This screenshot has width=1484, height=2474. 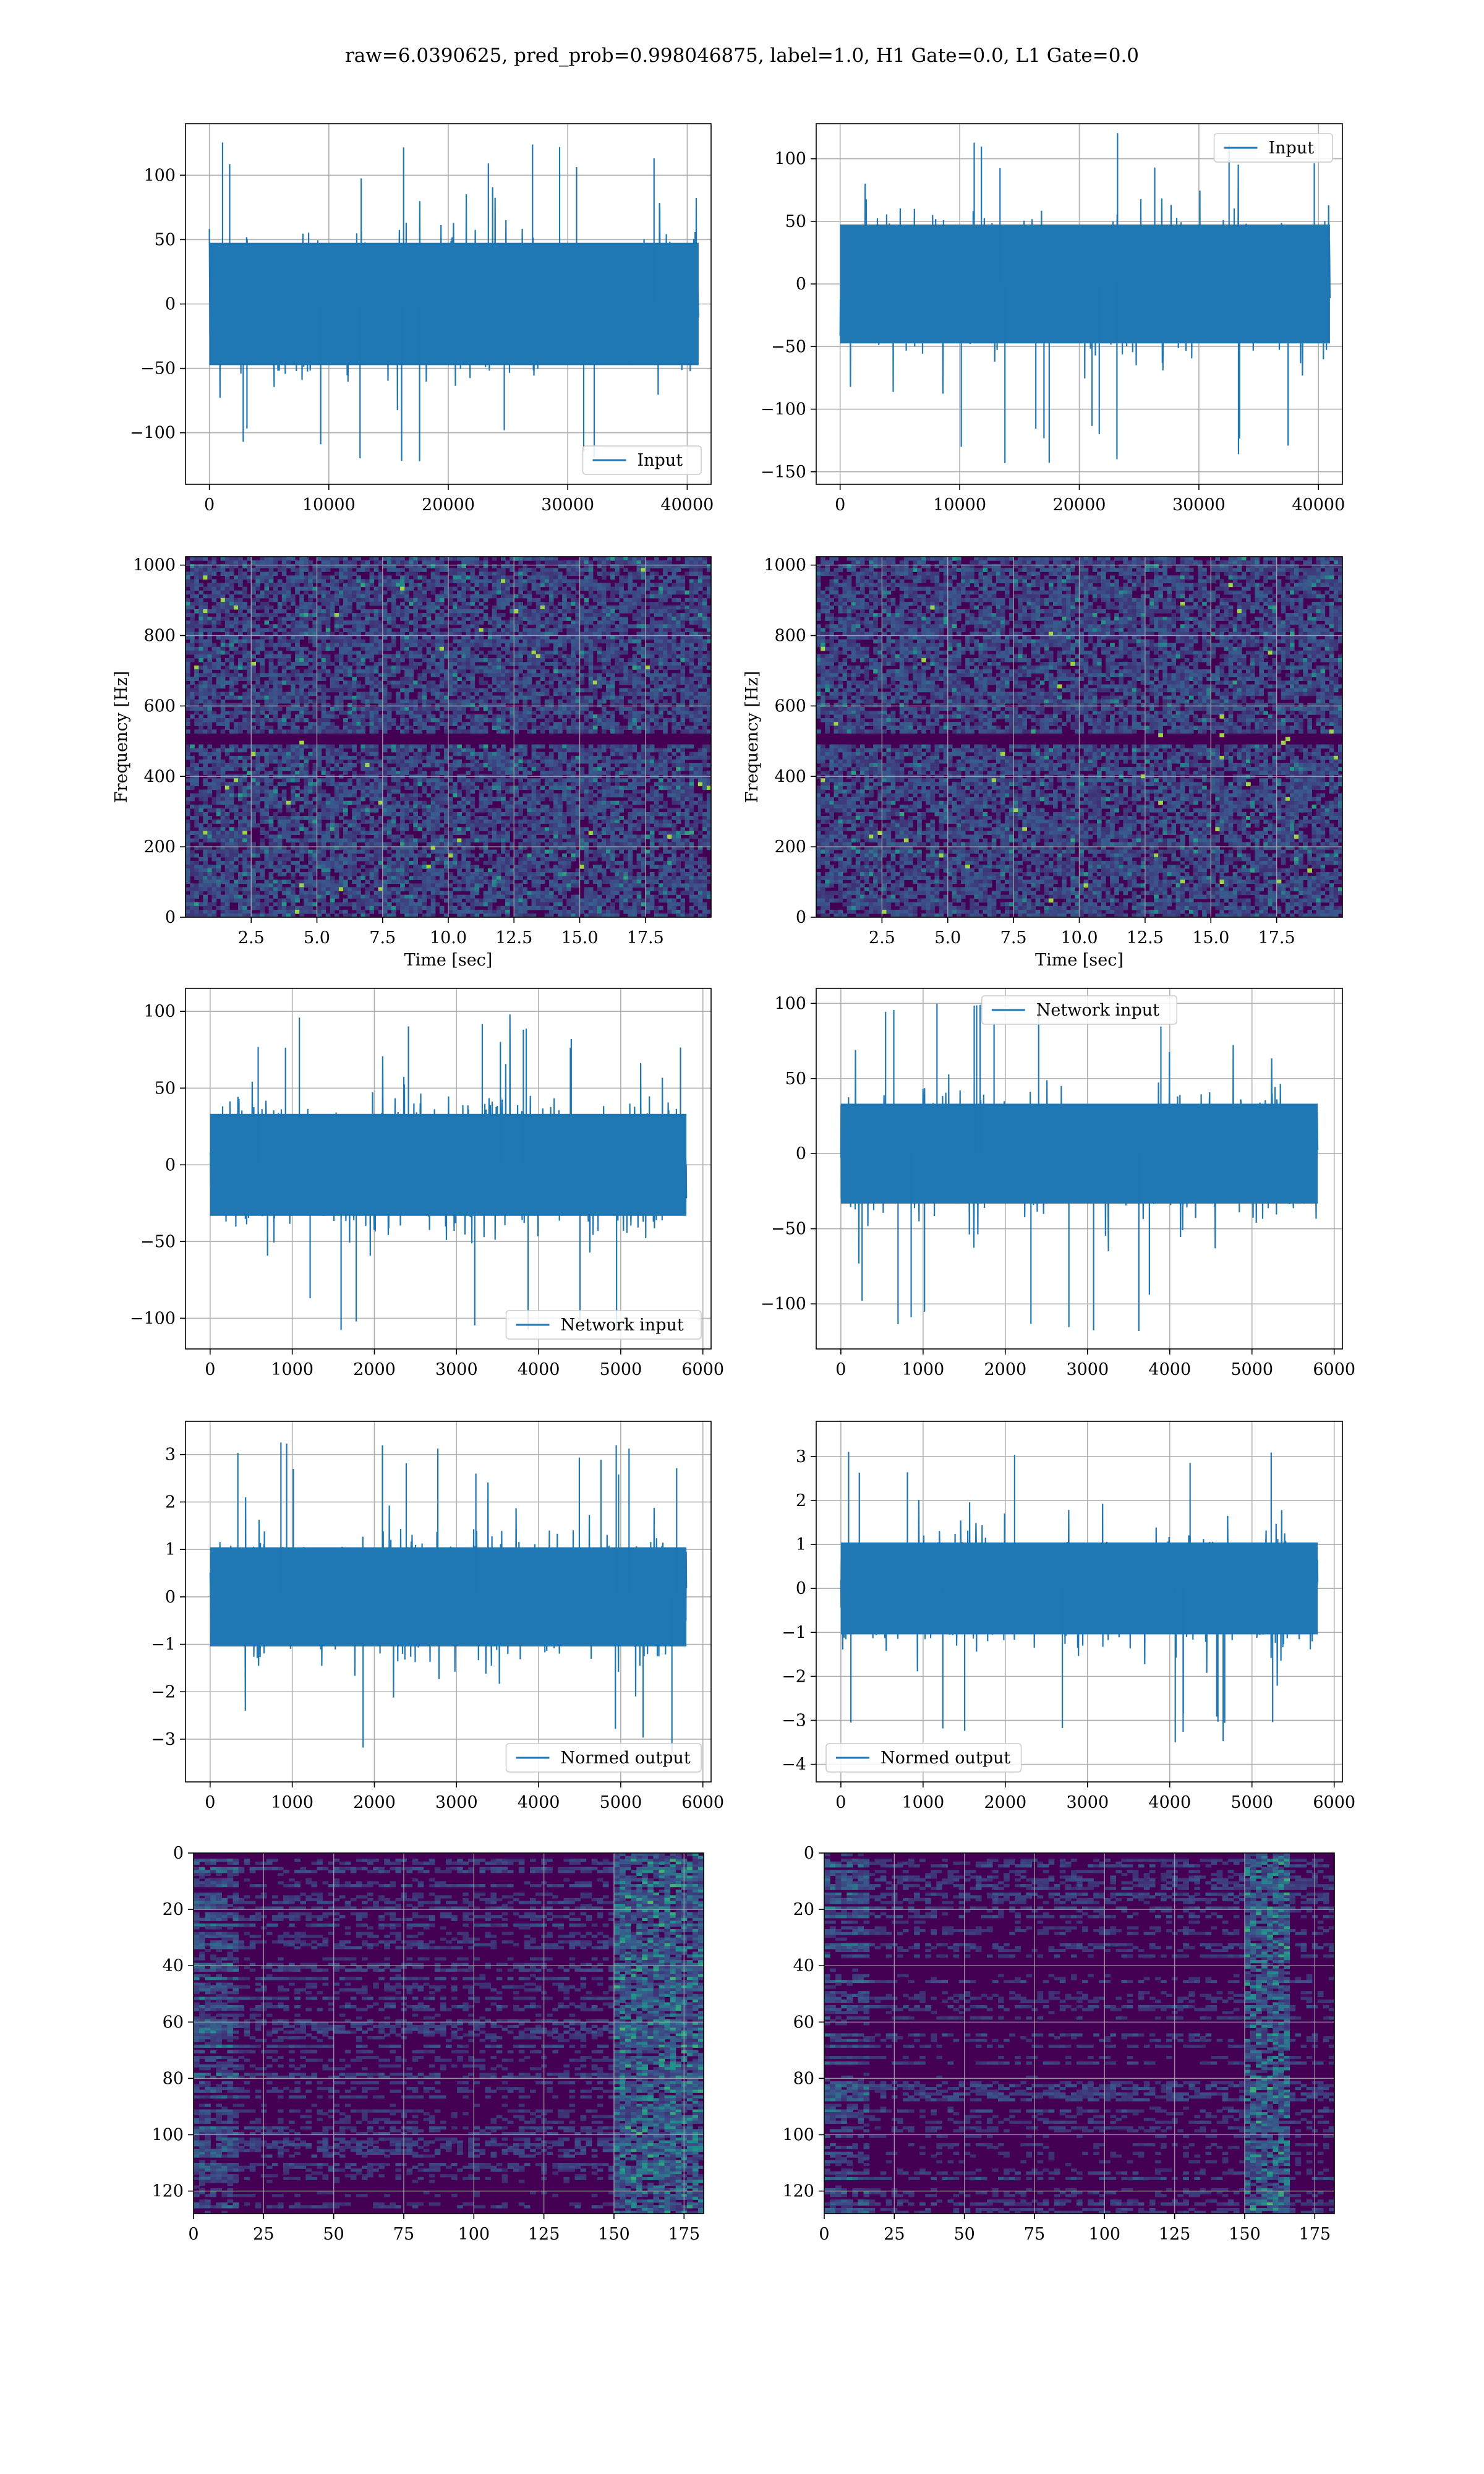 What do you see at coordinates (803, 1910) in the screenshot?
I see `y-tick-label: 20` at bounding box center [803, 1910].